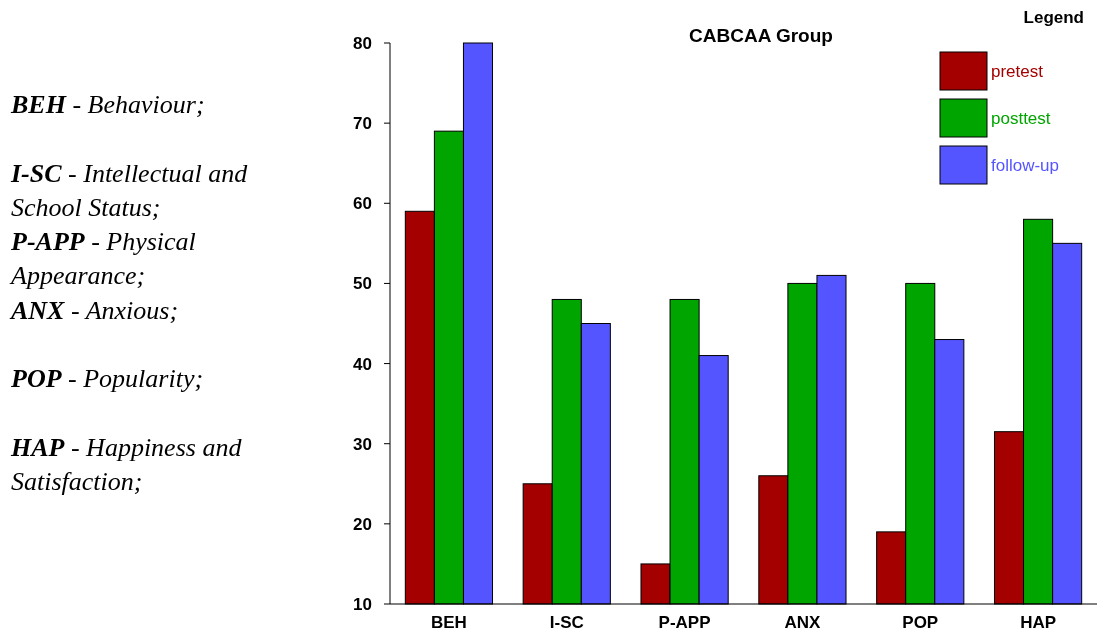 The image size is (1099, 634). I want to click on x-tick-label: BEH, so click(448, 622).